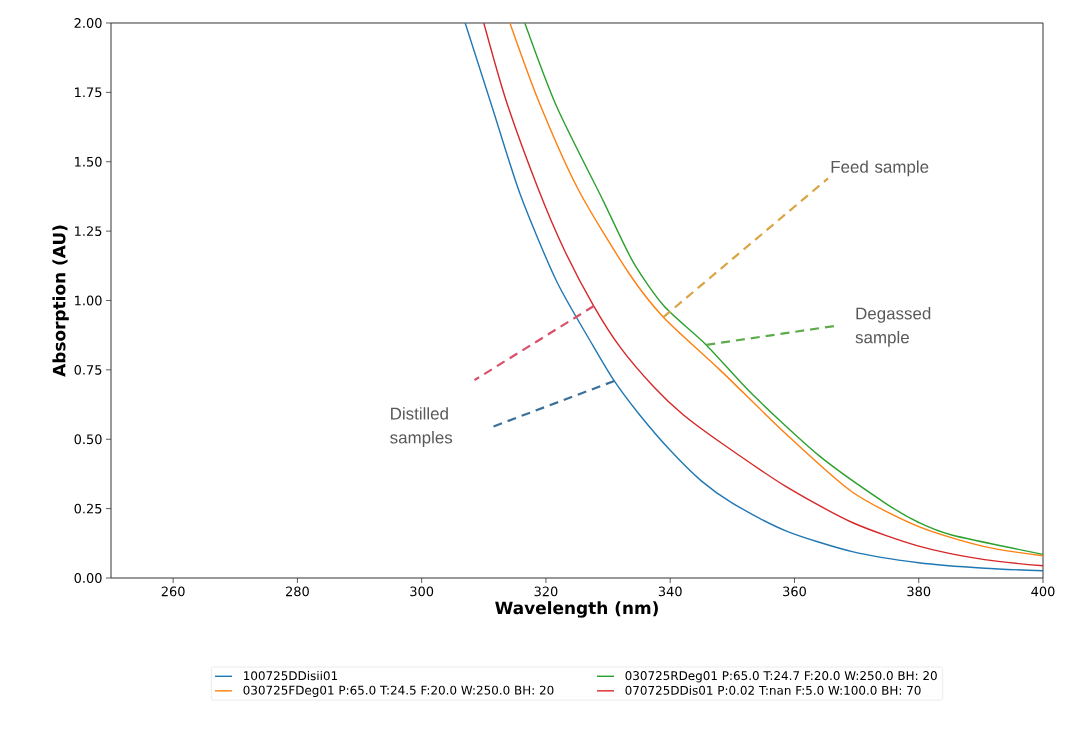 This screenshot has width=1087, height=734. I want to click on x-tick-label: 360, so click(794, 591).